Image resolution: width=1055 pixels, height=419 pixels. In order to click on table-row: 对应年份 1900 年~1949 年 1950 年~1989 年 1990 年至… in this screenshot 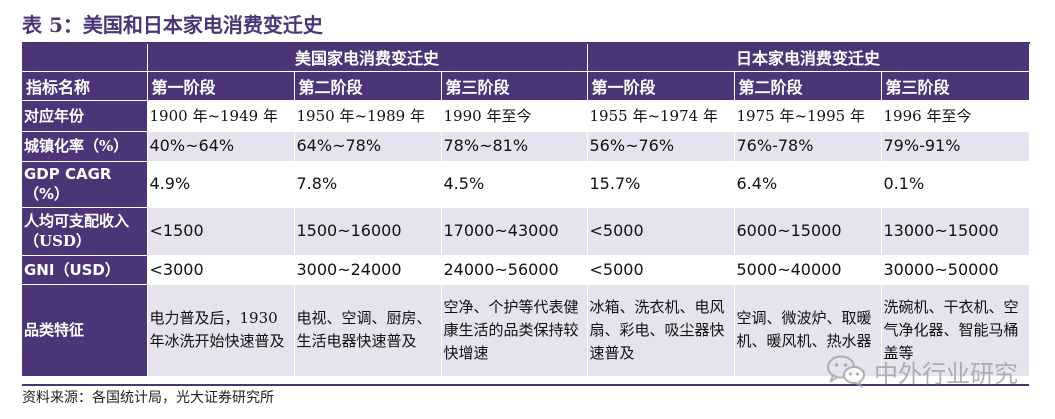, I will do `click(526, 116)`.